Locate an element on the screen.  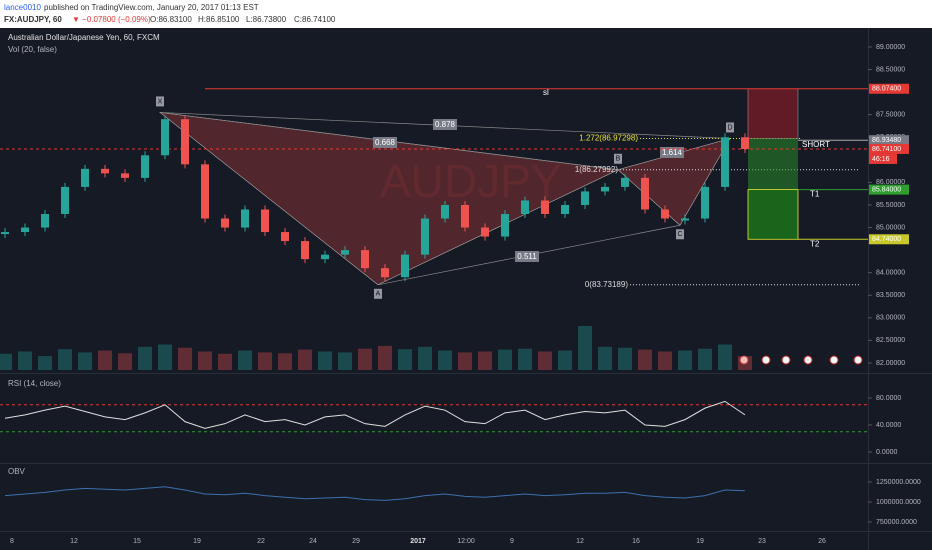
y-tick-label: 84.00000 is located at coordinates (890, 273).